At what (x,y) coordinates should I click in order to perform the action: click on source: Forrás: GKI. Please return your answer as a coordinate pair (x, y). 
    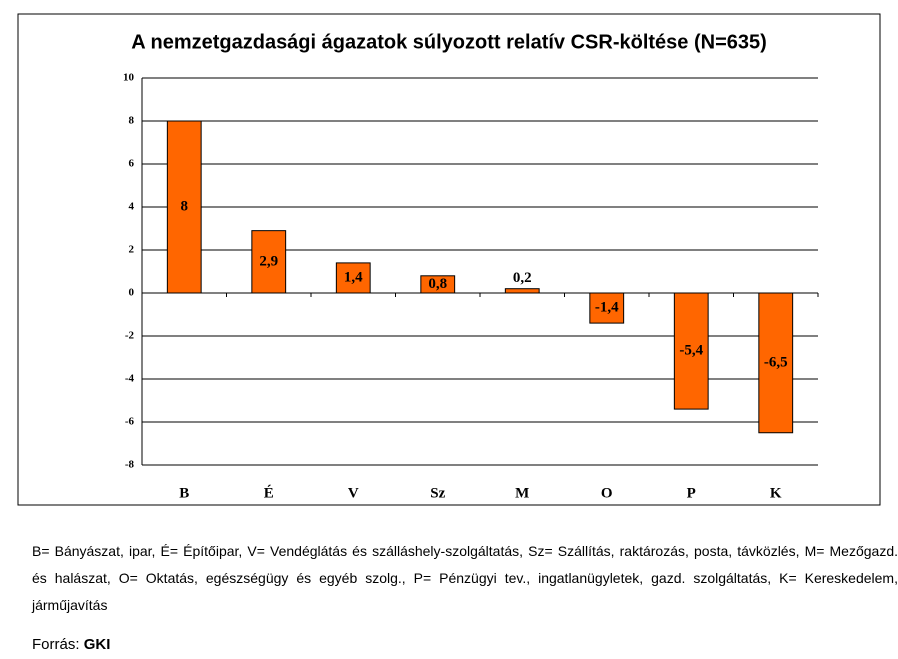
    Looking at the image, I should click on (71, 644).